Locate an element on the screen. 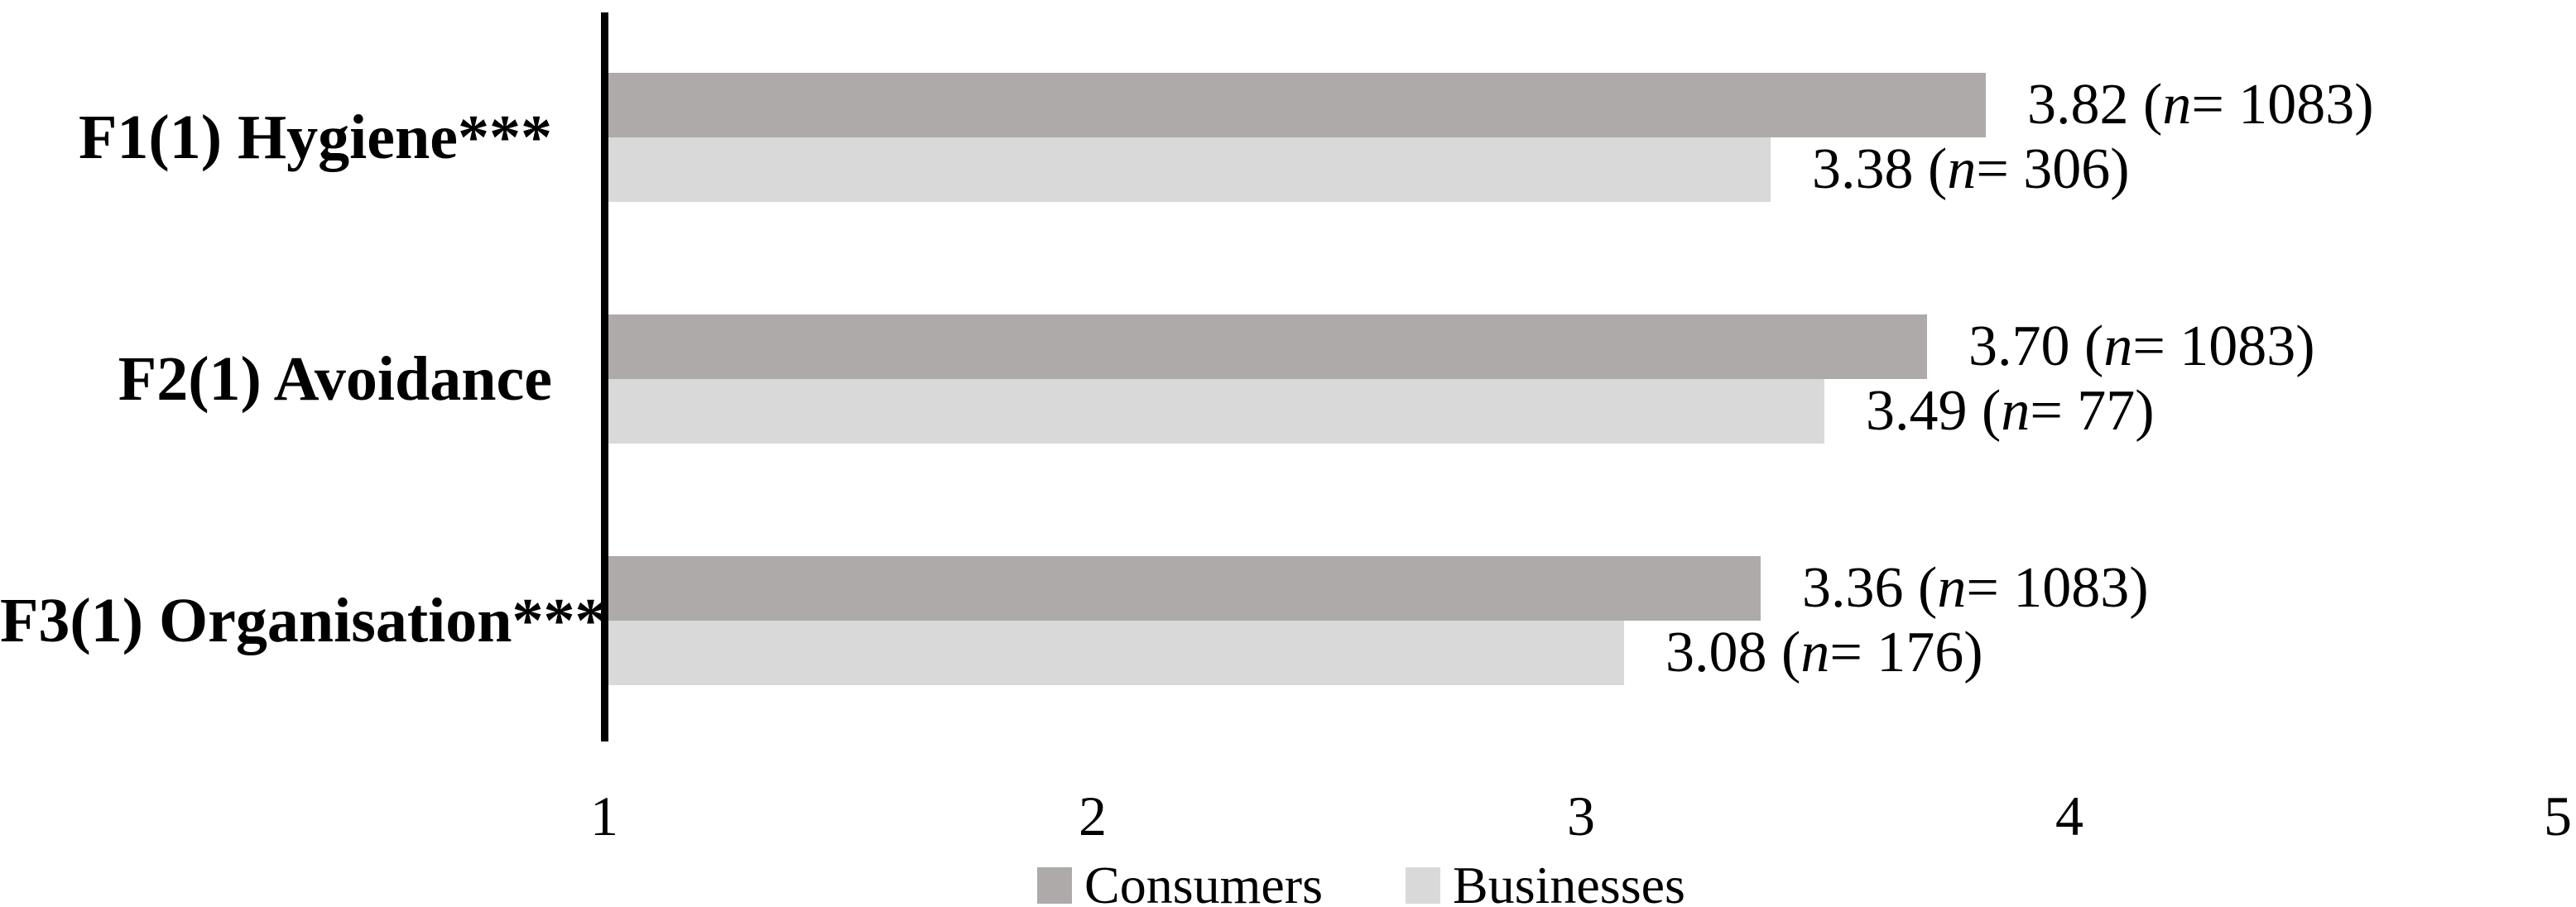 The image size is (2576, 907). bar-value-label-businesses-1: 3.38 (n = 306) is located at coordinates (1971, 169).